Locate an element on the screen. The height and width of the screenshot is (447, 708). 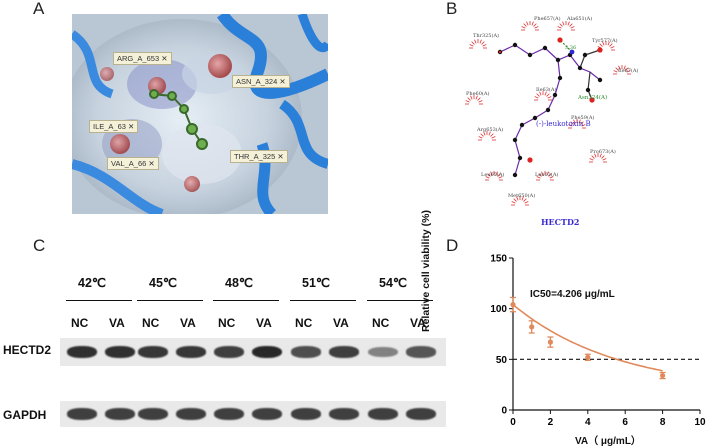
residue-label: Thr325(A) is located at coordinates (486, 36).